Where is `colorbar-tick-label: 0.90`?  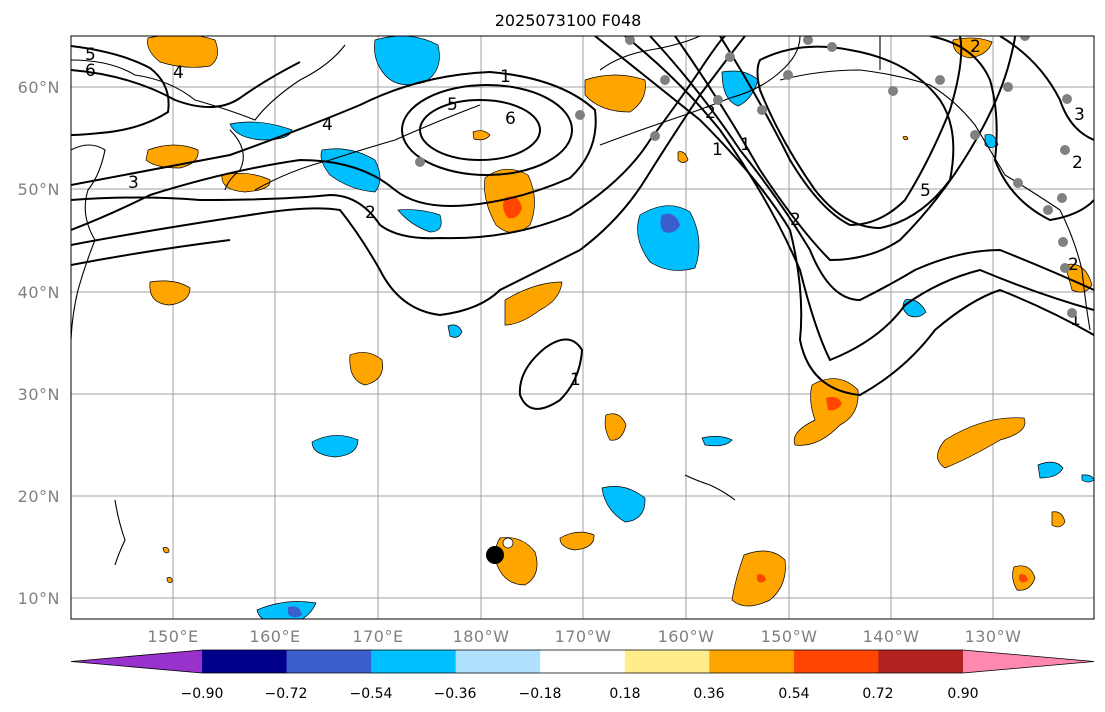
colorbar-tick-label: 0.90 is located at coordinates (962, 694).